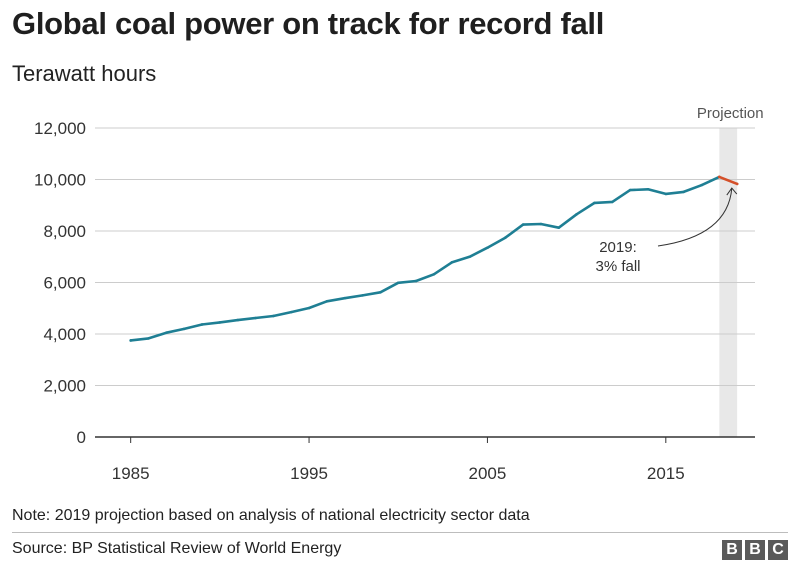 The image size is (800, 565). Describe the element at coordinates (778, 550) in the screenshot. I see `logo-letter: C` at that location.